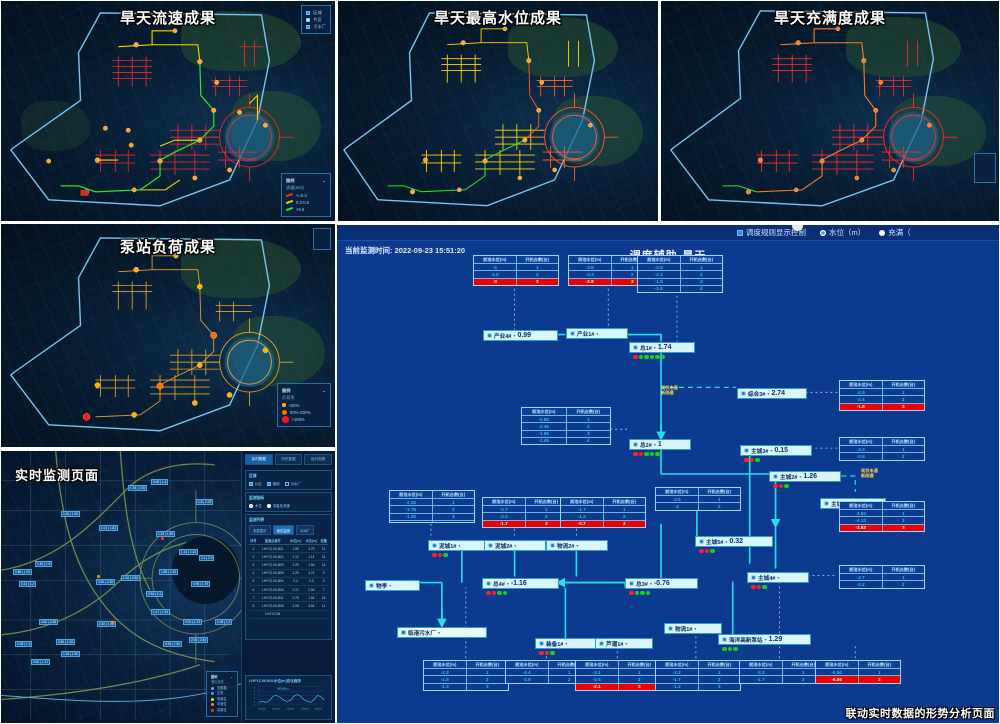 The image size is (1000, 724). Describe the element at coordinates (283, 530) in the screenshot. I see `btn-level-monitor: 液位监测` at that location.